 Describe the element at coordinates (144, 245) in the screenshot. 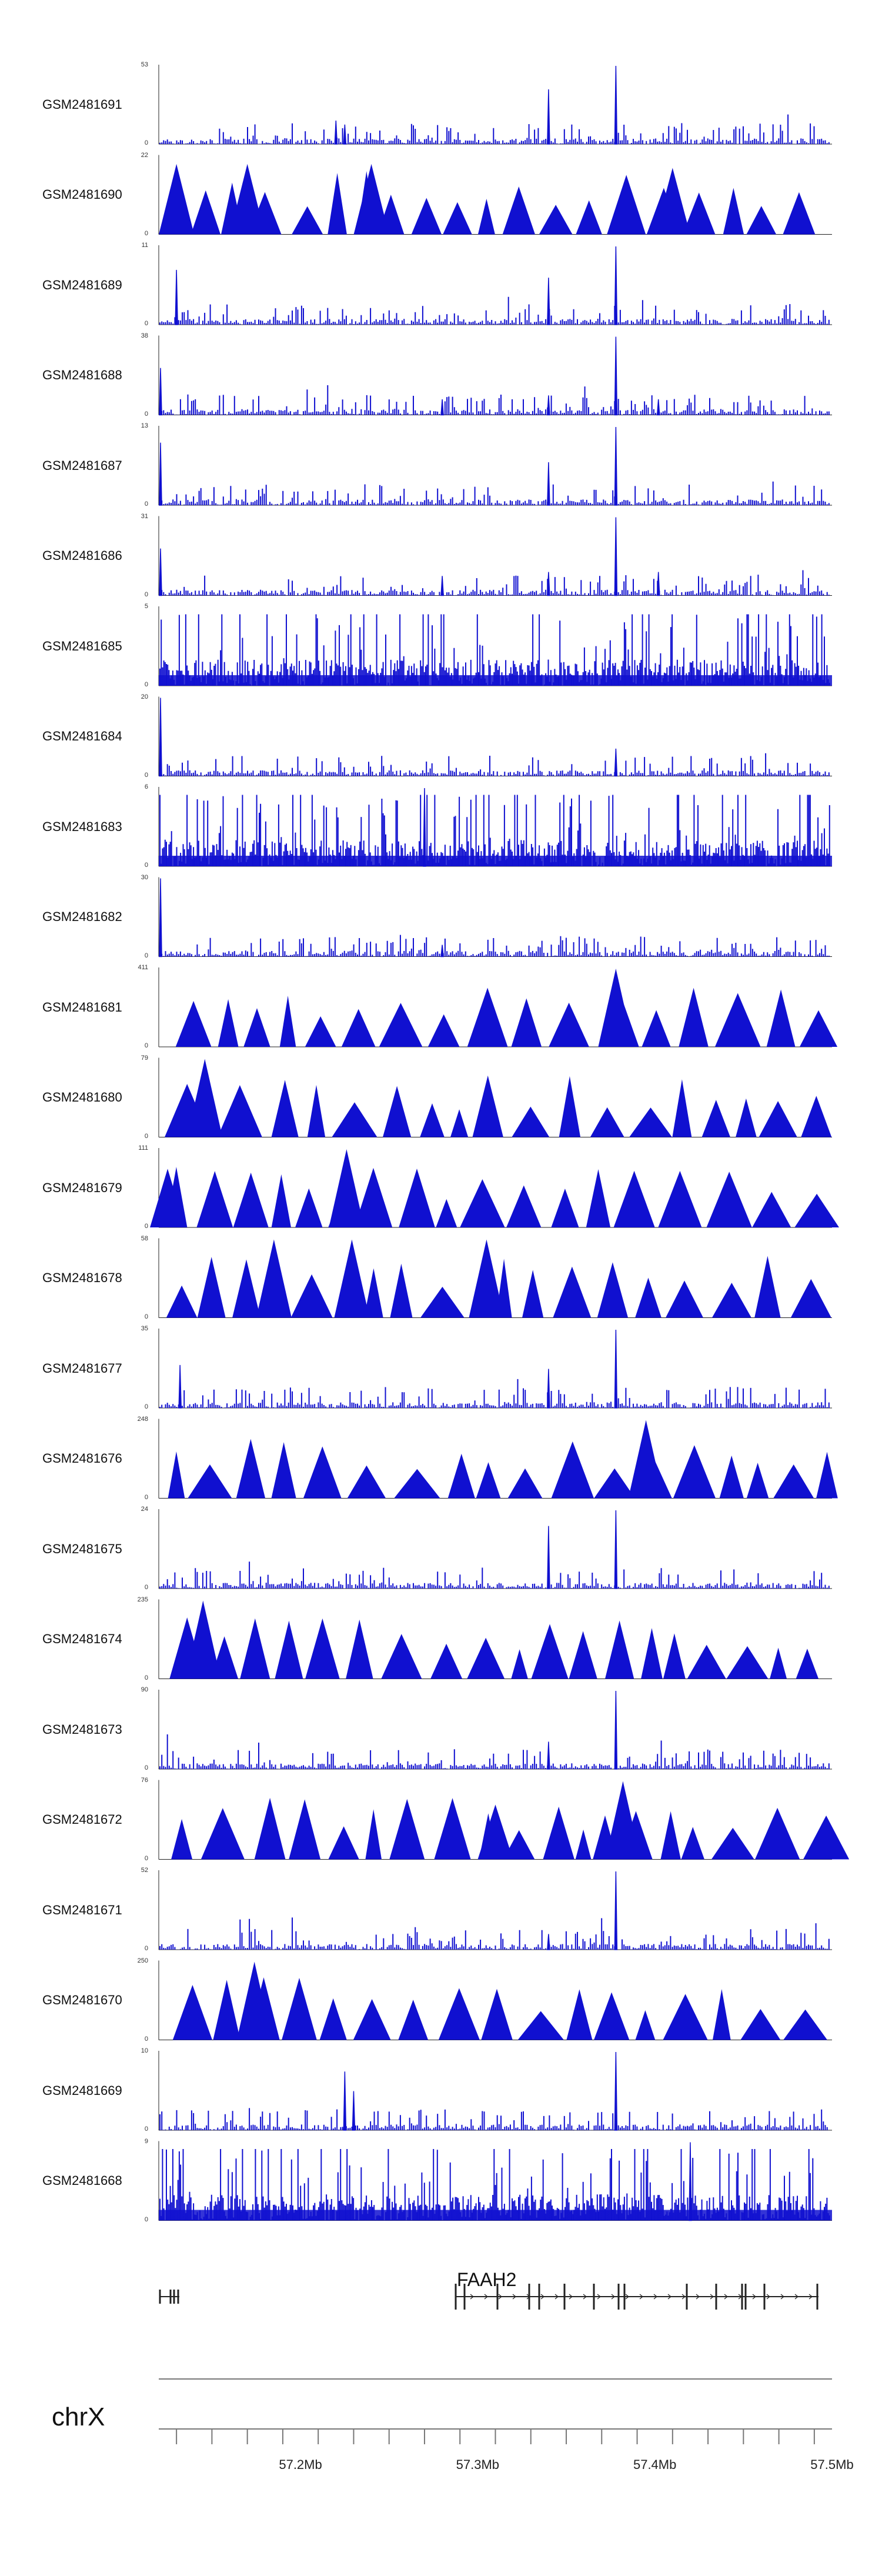

I see `track-ymax: 11` at that location.